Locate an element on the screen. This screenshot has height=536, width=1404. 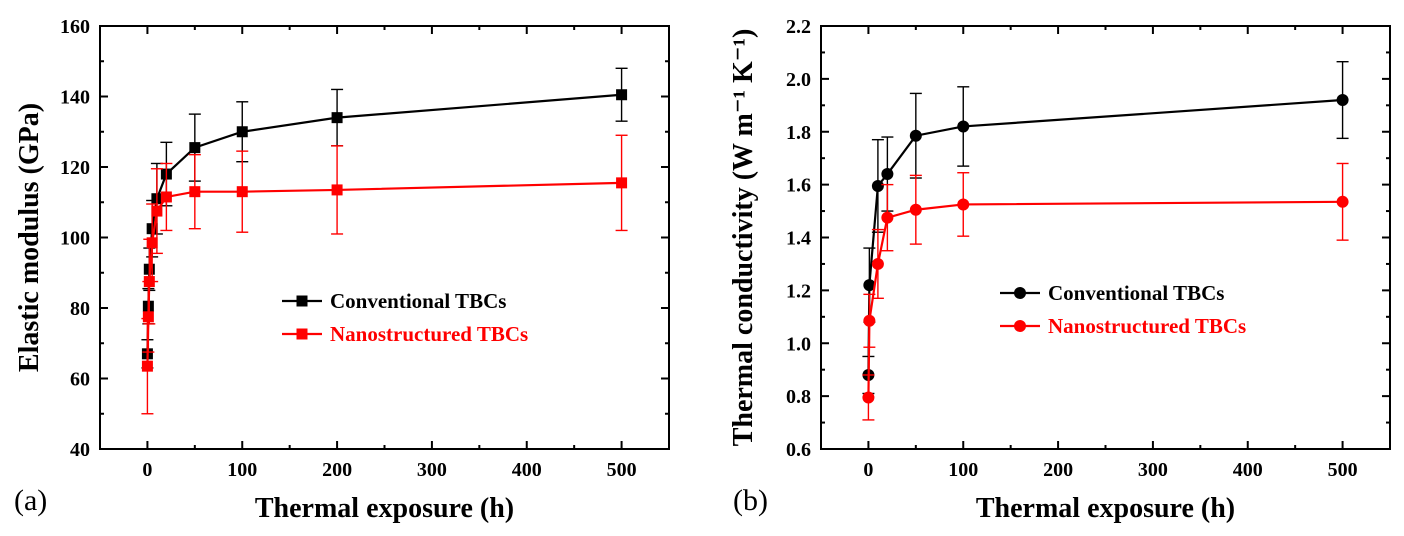
y-tick-label: 1.0 is located at coordinates (798, 344).